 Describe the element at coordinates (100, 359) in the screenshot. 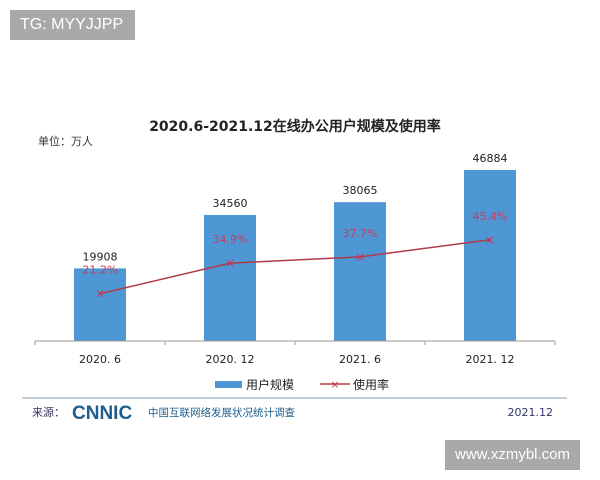

I see `x-tick-label: 2020. 6` at that location.